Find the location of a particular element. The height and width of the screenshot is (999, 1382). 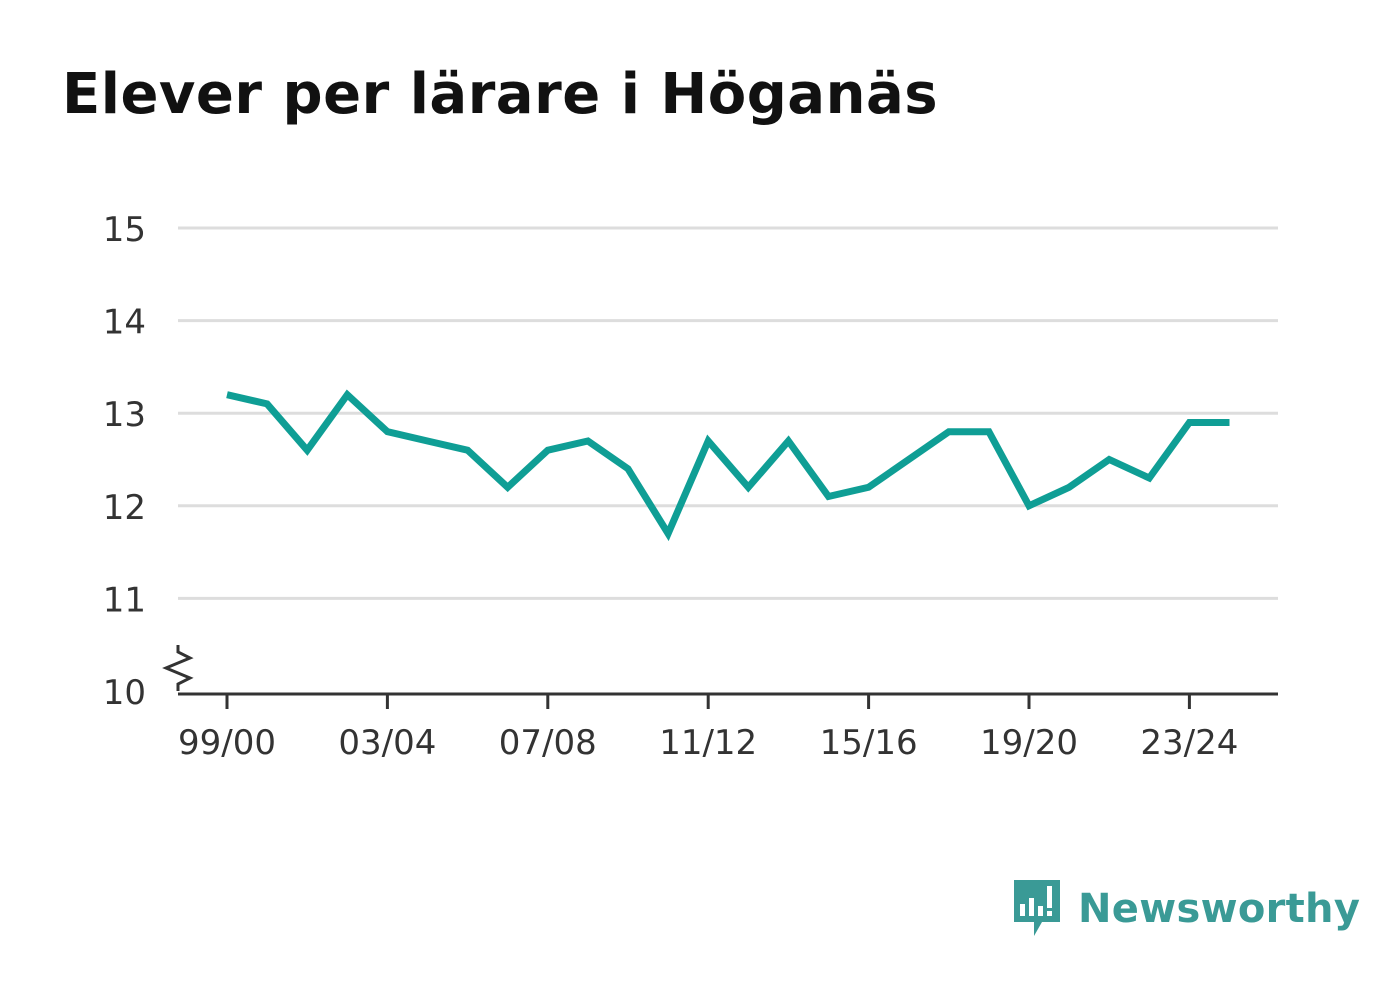

y-tick-label: 15 is located at coordinates (124, 230).